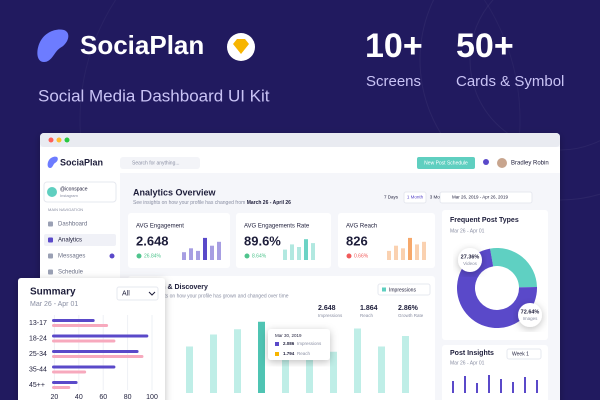 This screenshot has width=600, height=405. What do you see at coordinates (446, 163) in the screenshot?
I see `new-post-button` at bounding box center [446, 163].